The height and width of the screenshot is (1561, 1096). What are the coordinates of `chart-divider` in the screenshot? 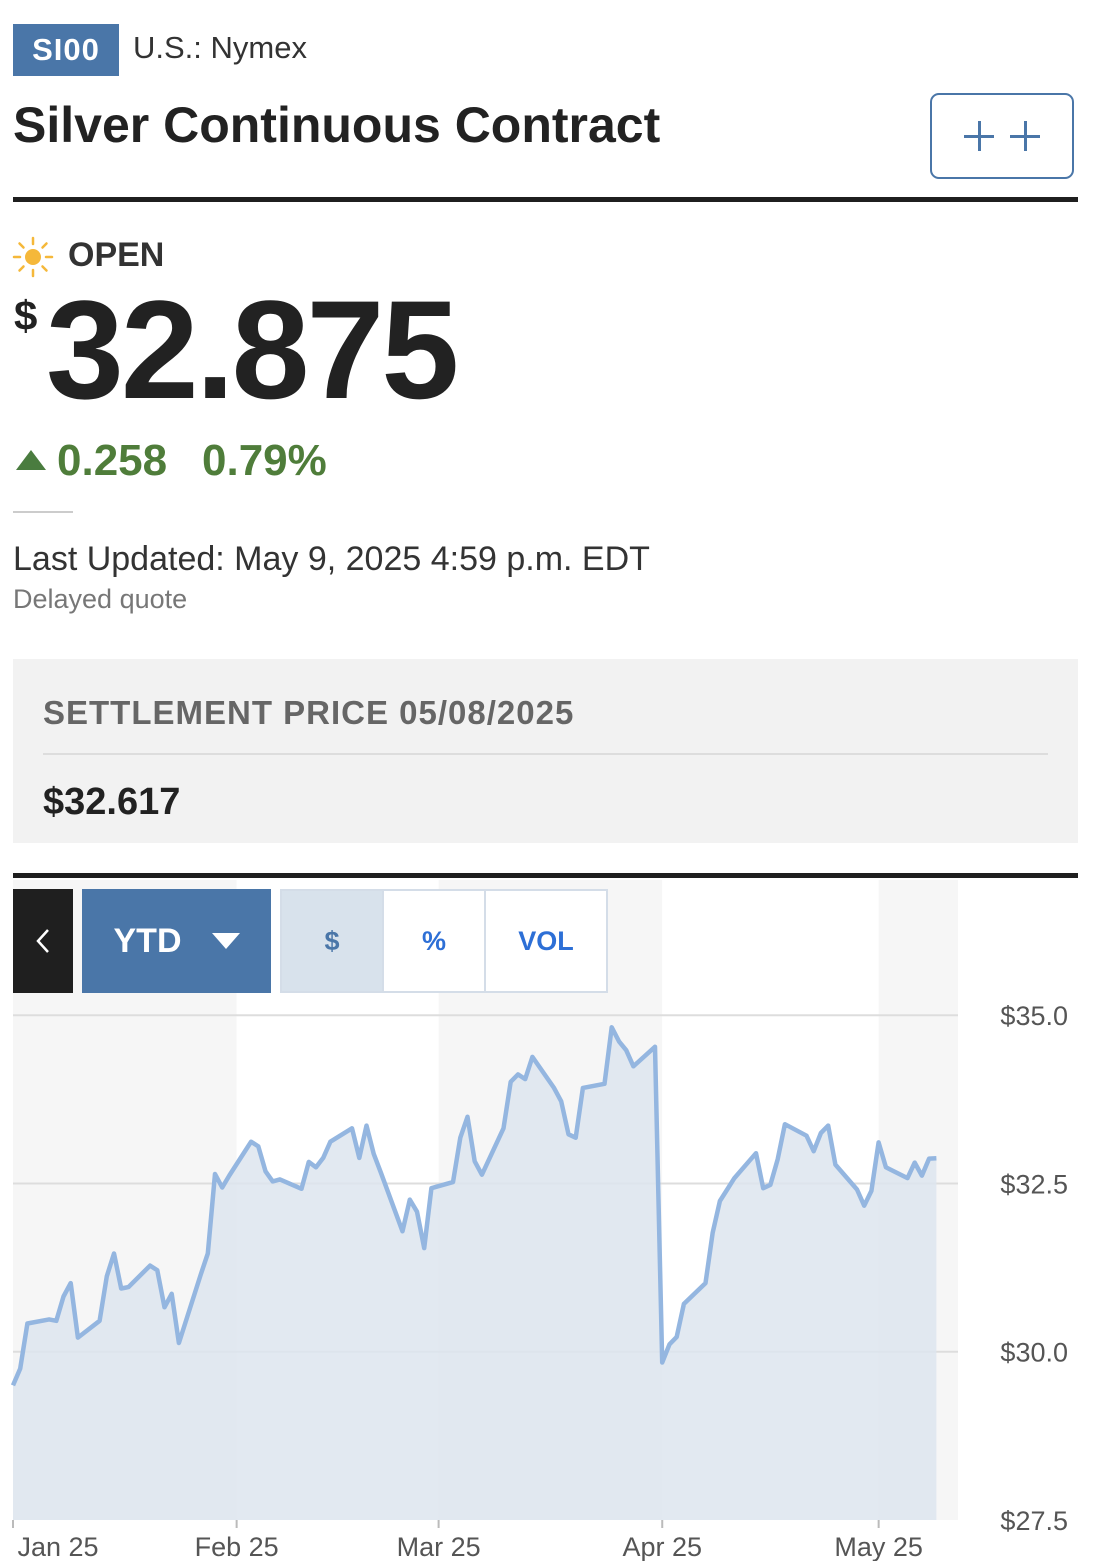 It's located at (545, 875).